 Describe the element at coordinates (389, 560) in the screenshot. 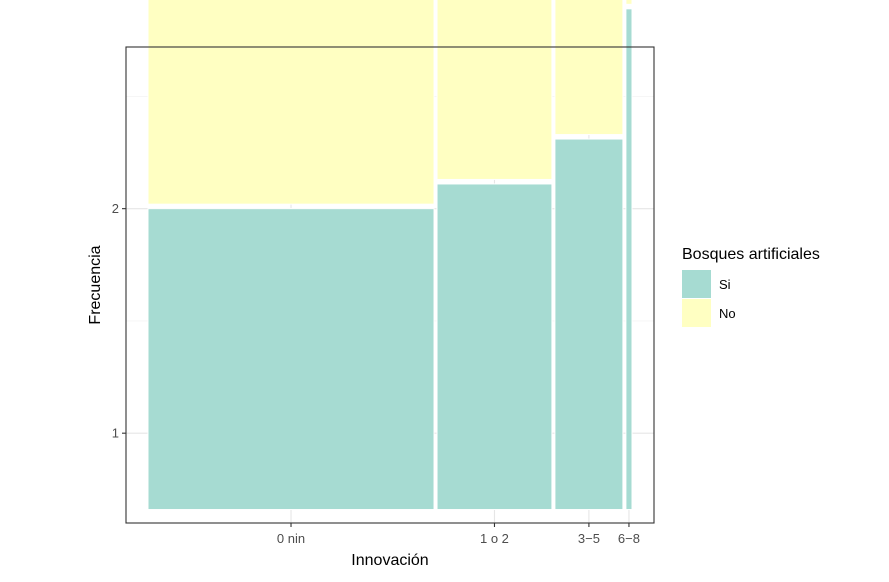

I see `x-axis-title: Innovación` at that location.